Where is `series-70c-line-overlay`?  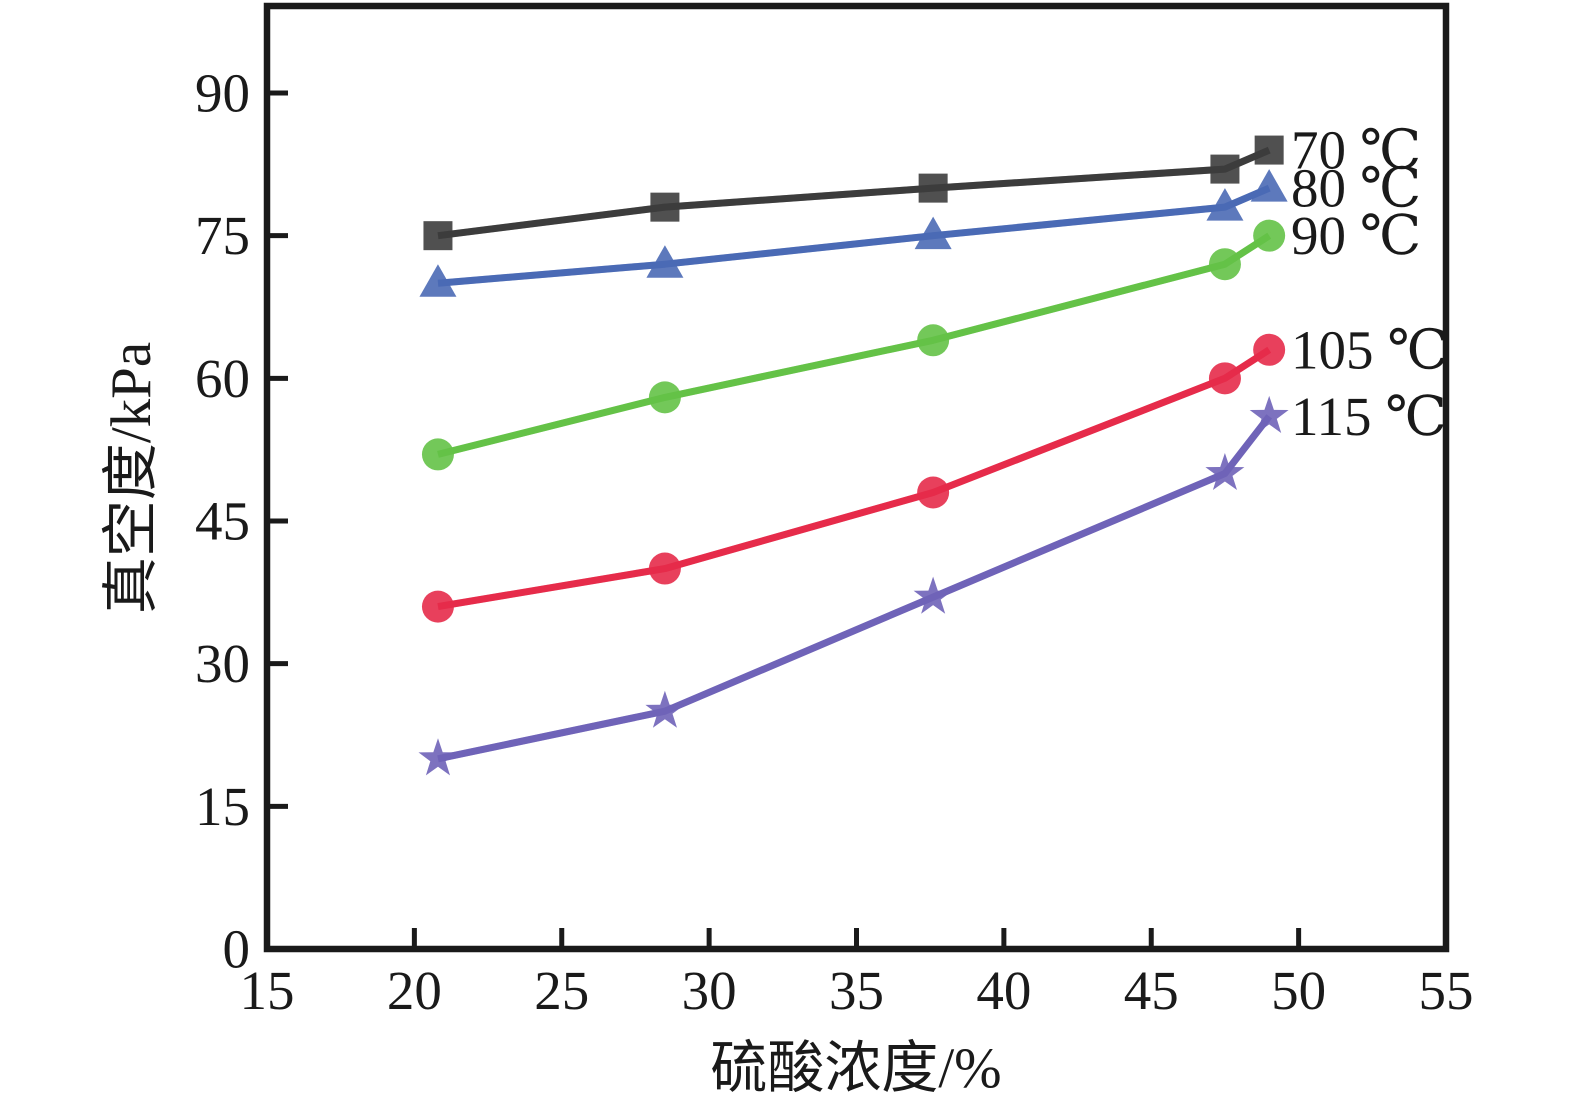
series-70c-line-overlay is located at coordinates (854, 193).